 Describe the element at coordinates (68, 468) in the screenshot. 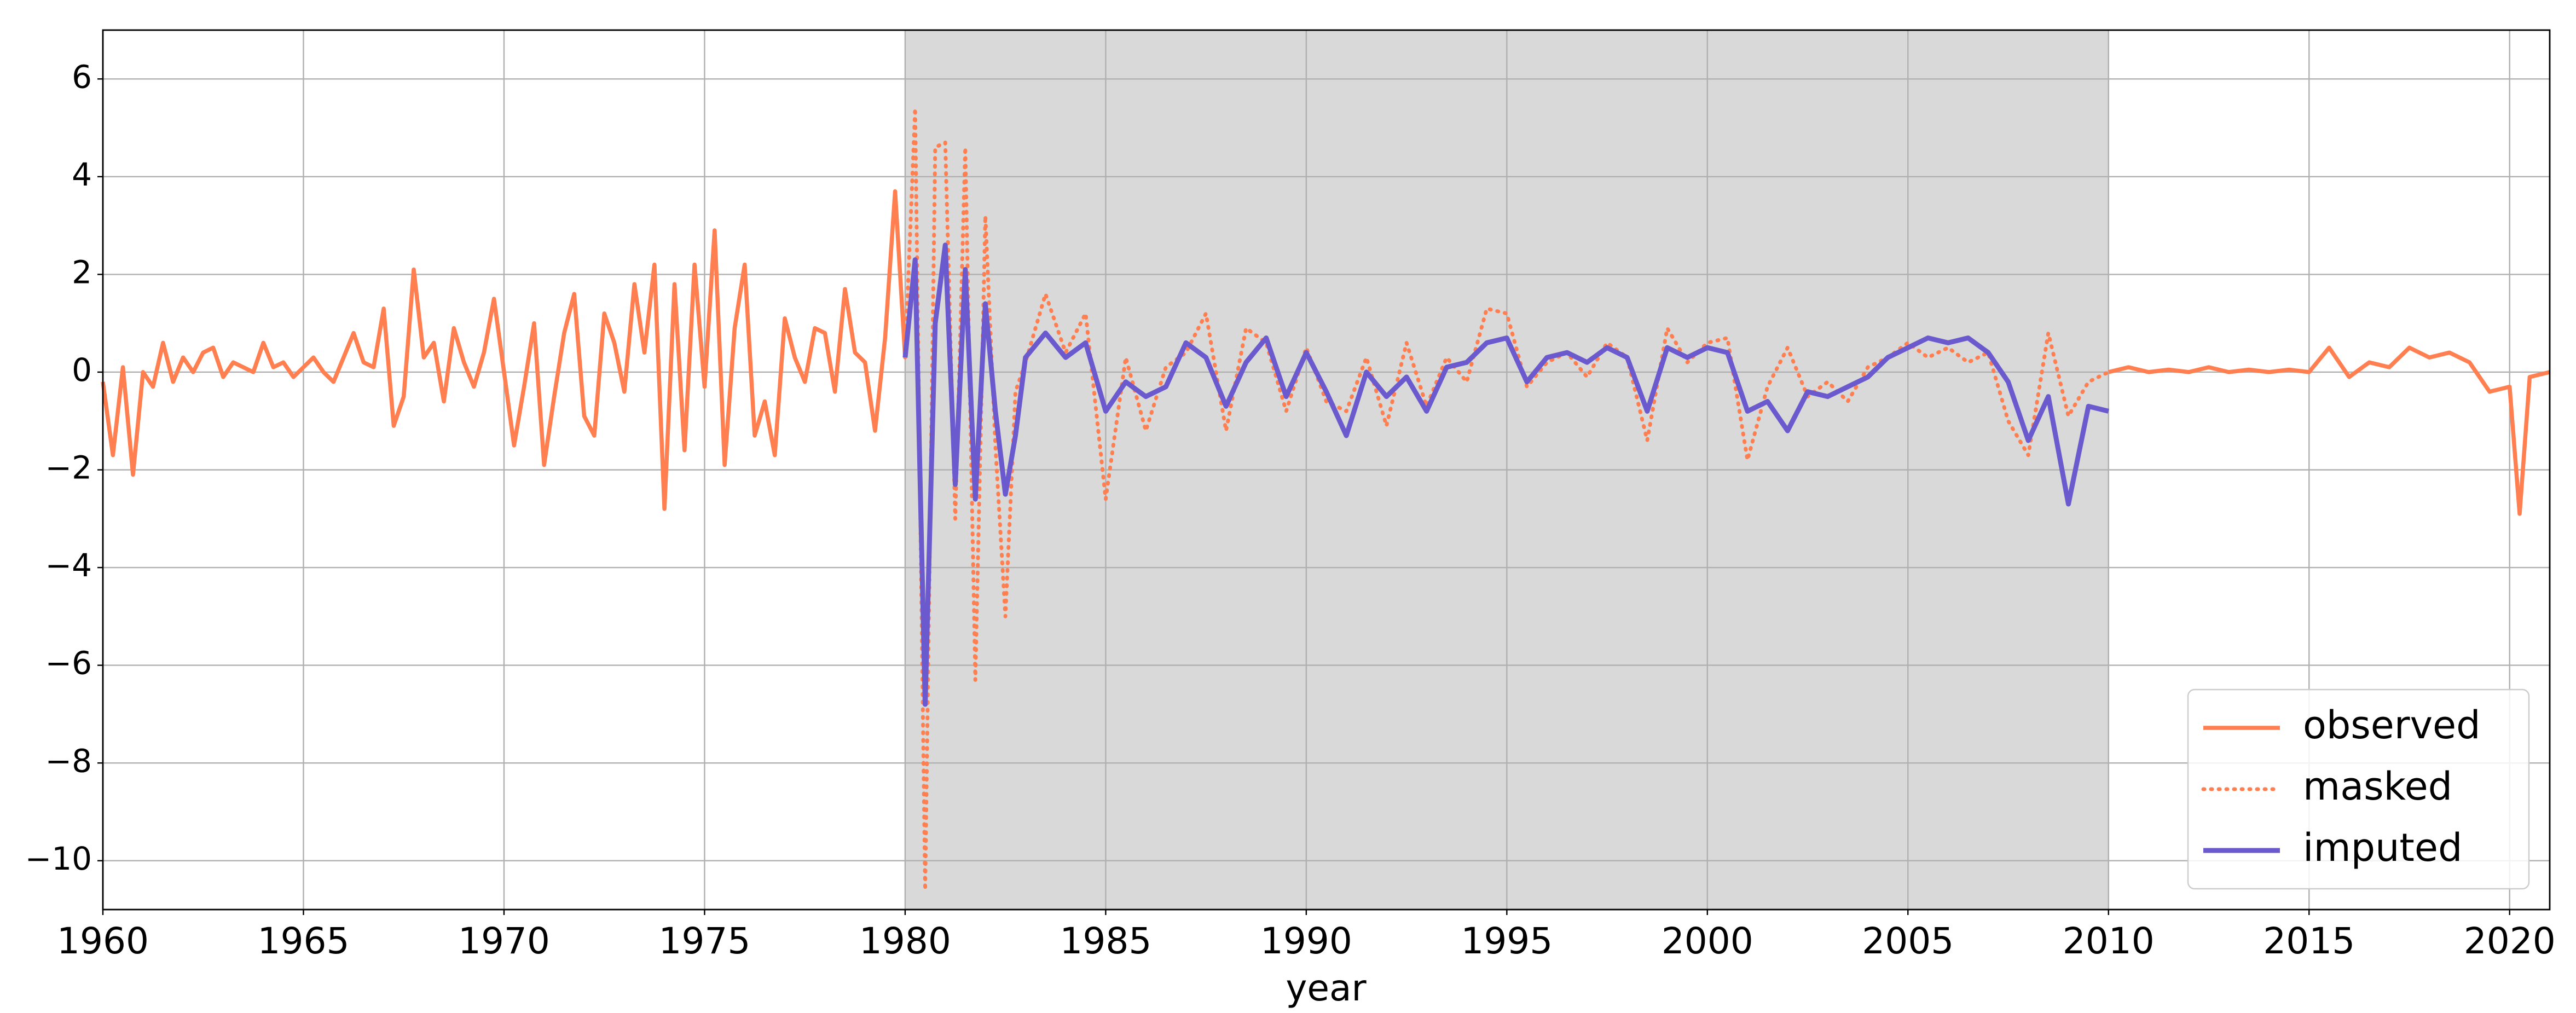

I see `y-tick-label: −2` at that location.